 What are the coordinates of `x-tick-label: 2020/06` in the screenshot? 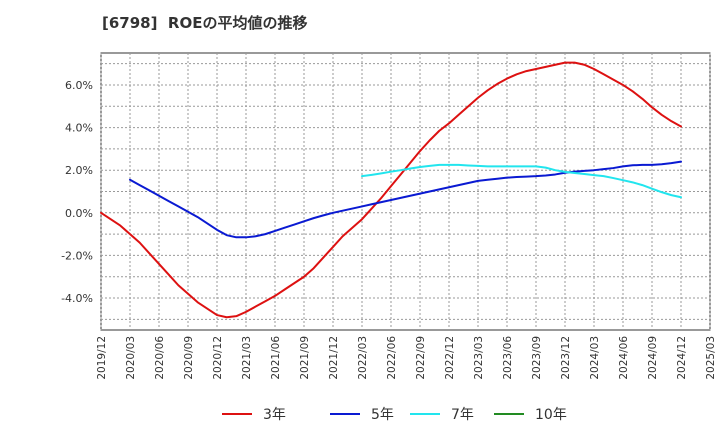 It's located at (160, 358).